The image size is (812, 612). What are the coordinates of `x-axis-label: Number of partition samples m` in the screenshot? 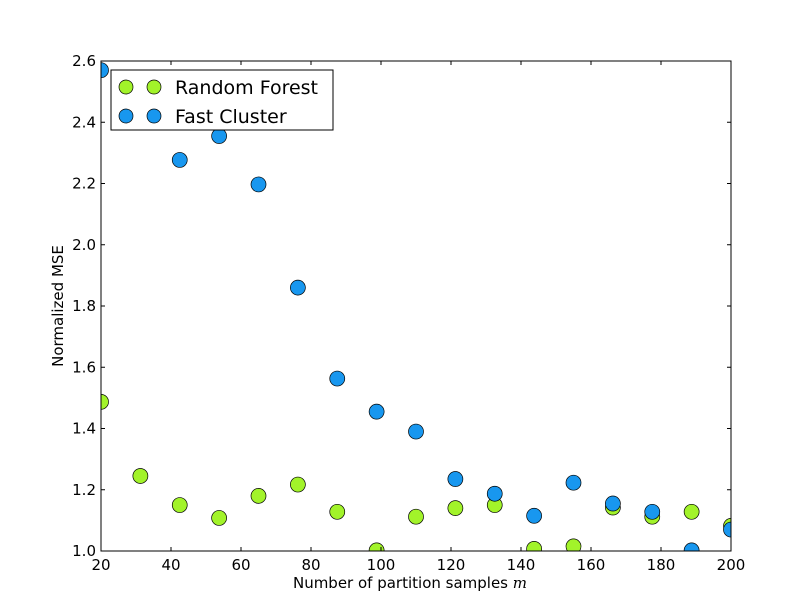 It's located at (410, 583).